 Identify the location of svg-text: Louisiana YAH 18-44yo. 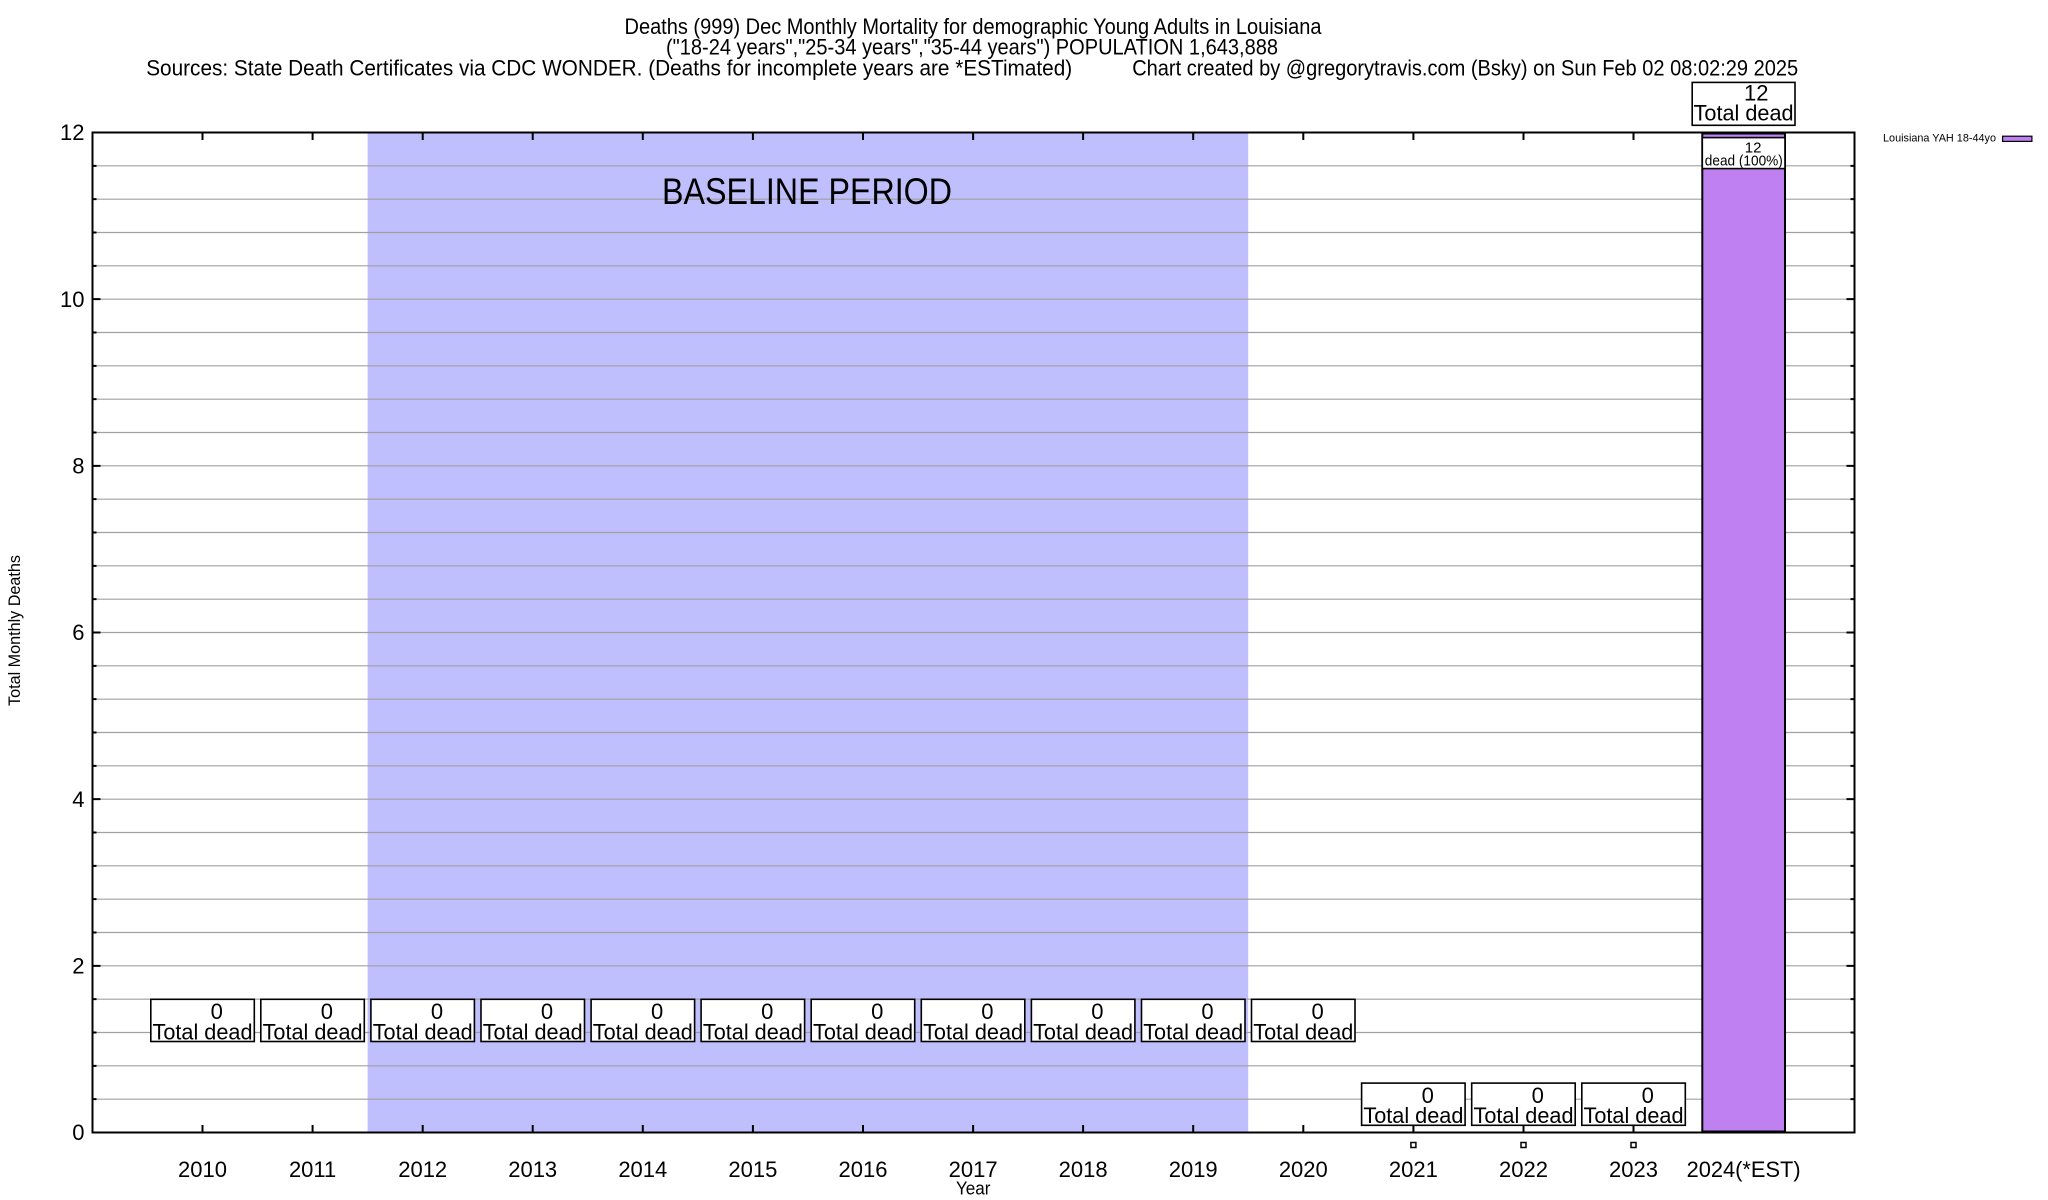
(1939, 139).